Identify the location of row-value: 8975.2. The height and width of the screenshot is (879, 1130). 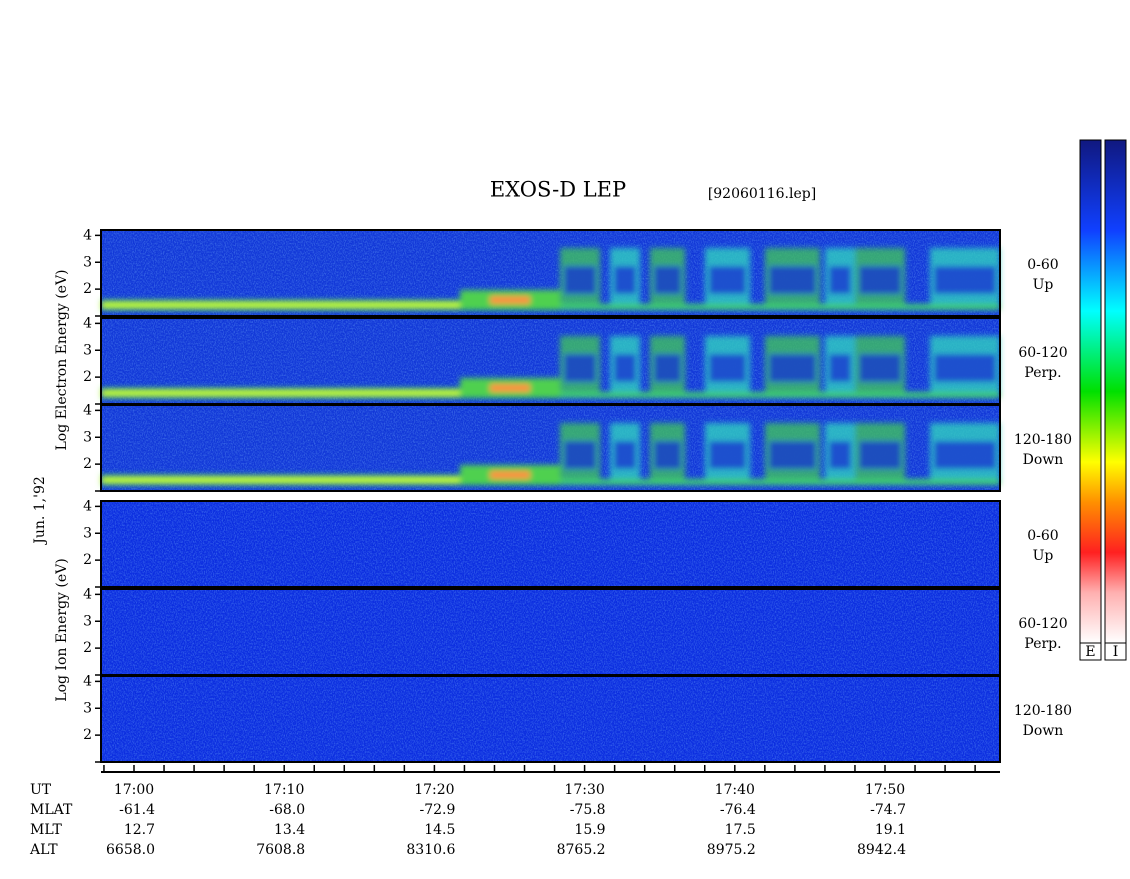
(731, 850).